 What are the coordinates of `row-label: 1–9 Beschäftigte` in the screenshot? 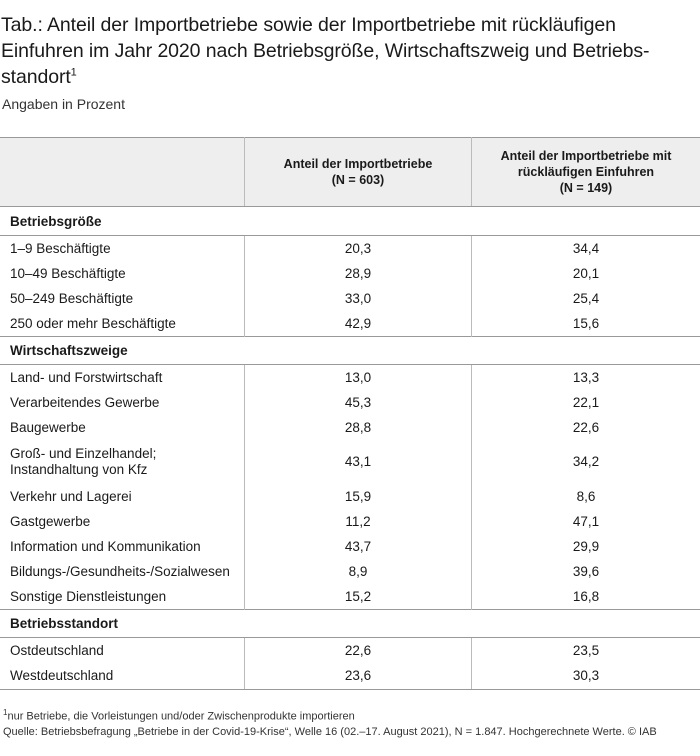 It's located at (122, 248).